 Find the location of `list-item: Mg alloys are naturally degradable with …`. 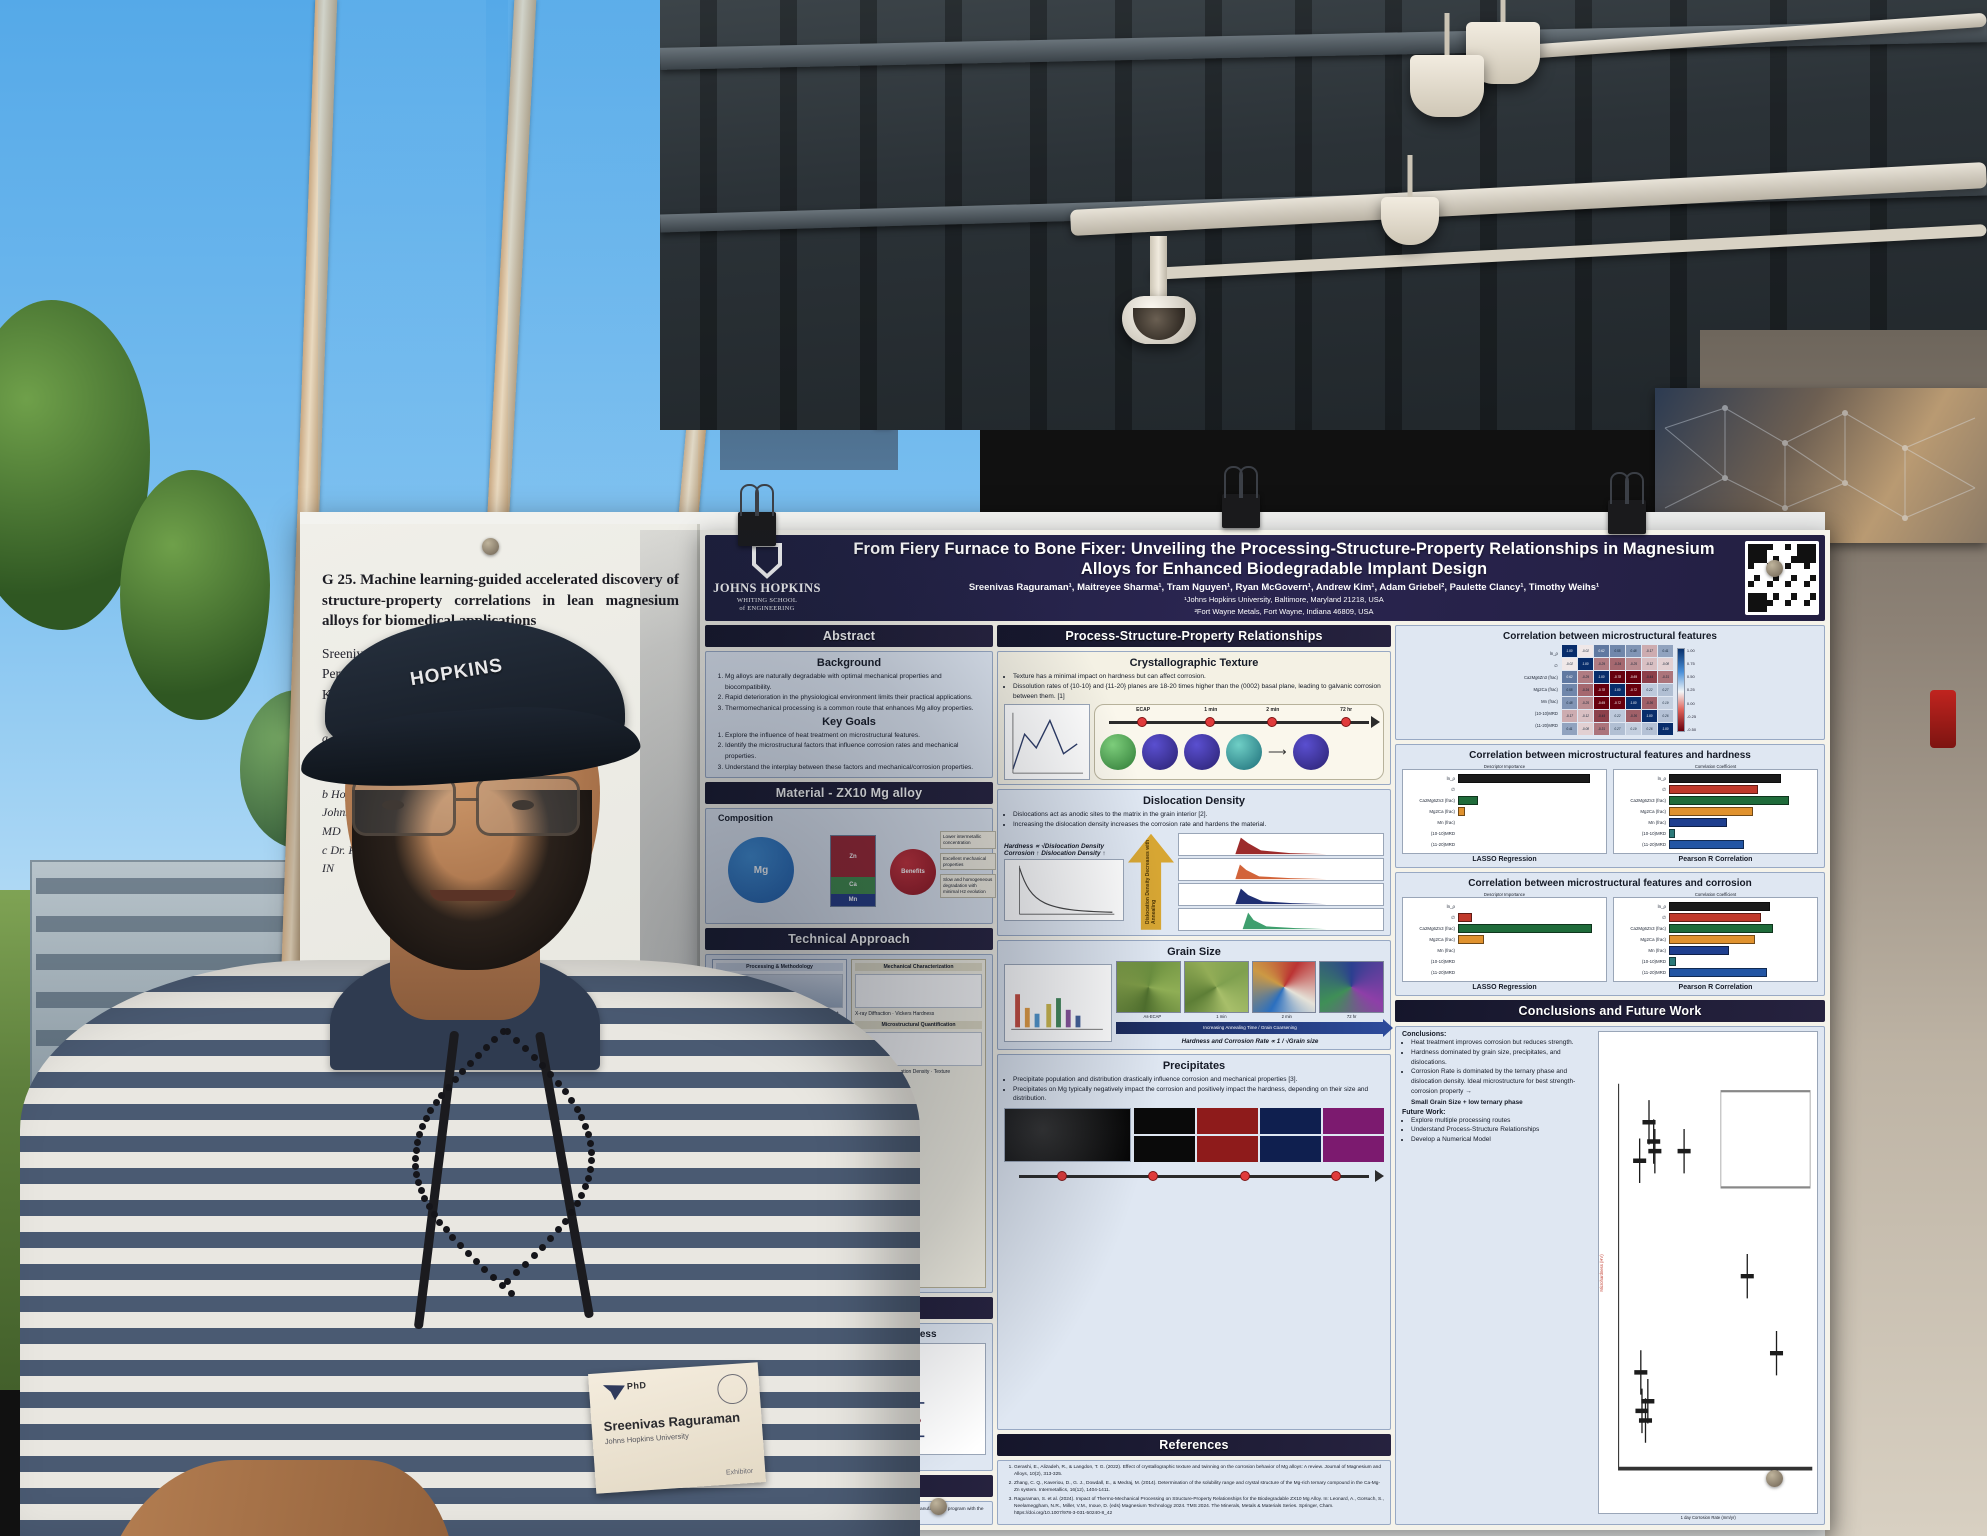

list-item: Mg alloys are naturally degradable with … is located at coordinates (855, 682).